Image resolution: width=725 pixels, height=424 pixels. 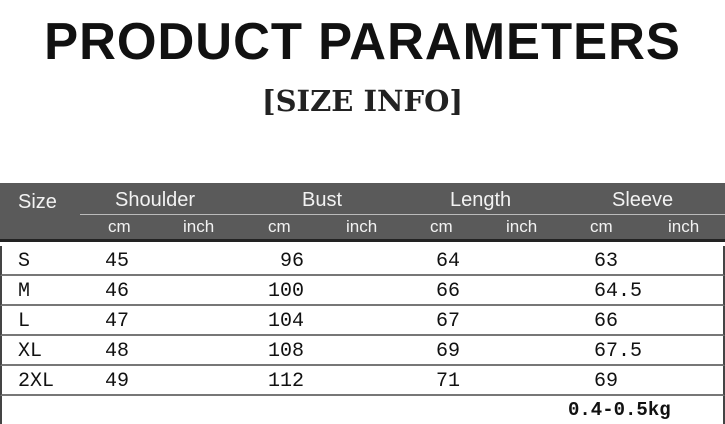 I want to click on cell-shoulder: 46, so click(x=117, y=291).